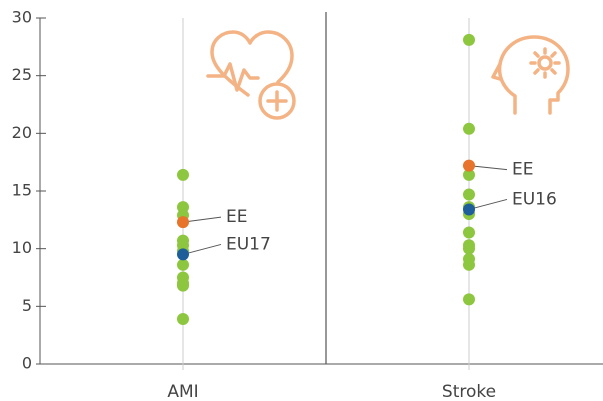 This screenshot has width=603, height=401. I want to click on x-tick-label: AMI, so click(182, 391).